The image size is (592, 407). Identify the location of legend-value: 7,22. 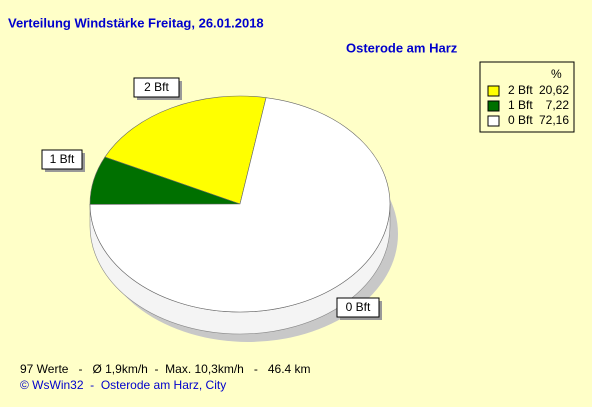
(558, 105).